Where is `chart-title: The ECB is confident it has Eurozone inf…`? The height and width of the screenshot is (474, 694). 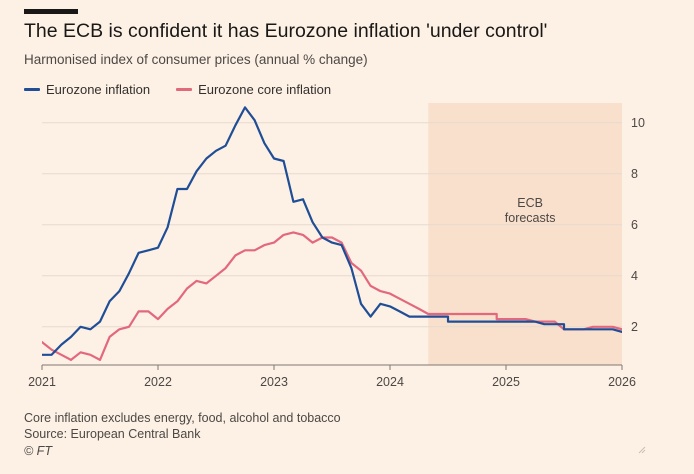
chart-title: The ECB is confident it has Eurozone inf… is located at coordinates (286, 31).